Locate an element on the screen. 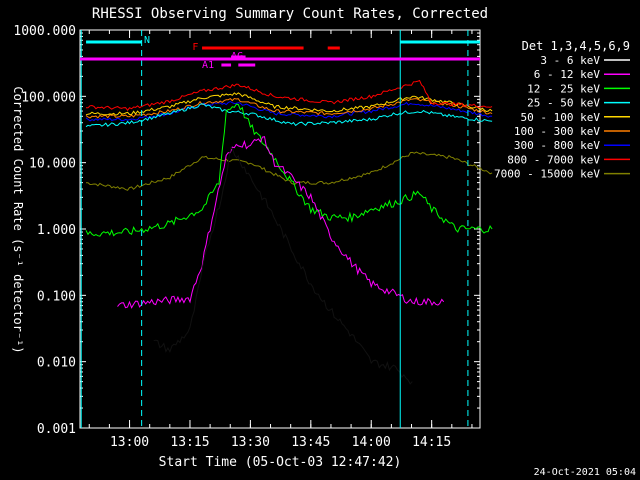  legend-label: 300 - 800 keV is located at coordinates (557, 145).